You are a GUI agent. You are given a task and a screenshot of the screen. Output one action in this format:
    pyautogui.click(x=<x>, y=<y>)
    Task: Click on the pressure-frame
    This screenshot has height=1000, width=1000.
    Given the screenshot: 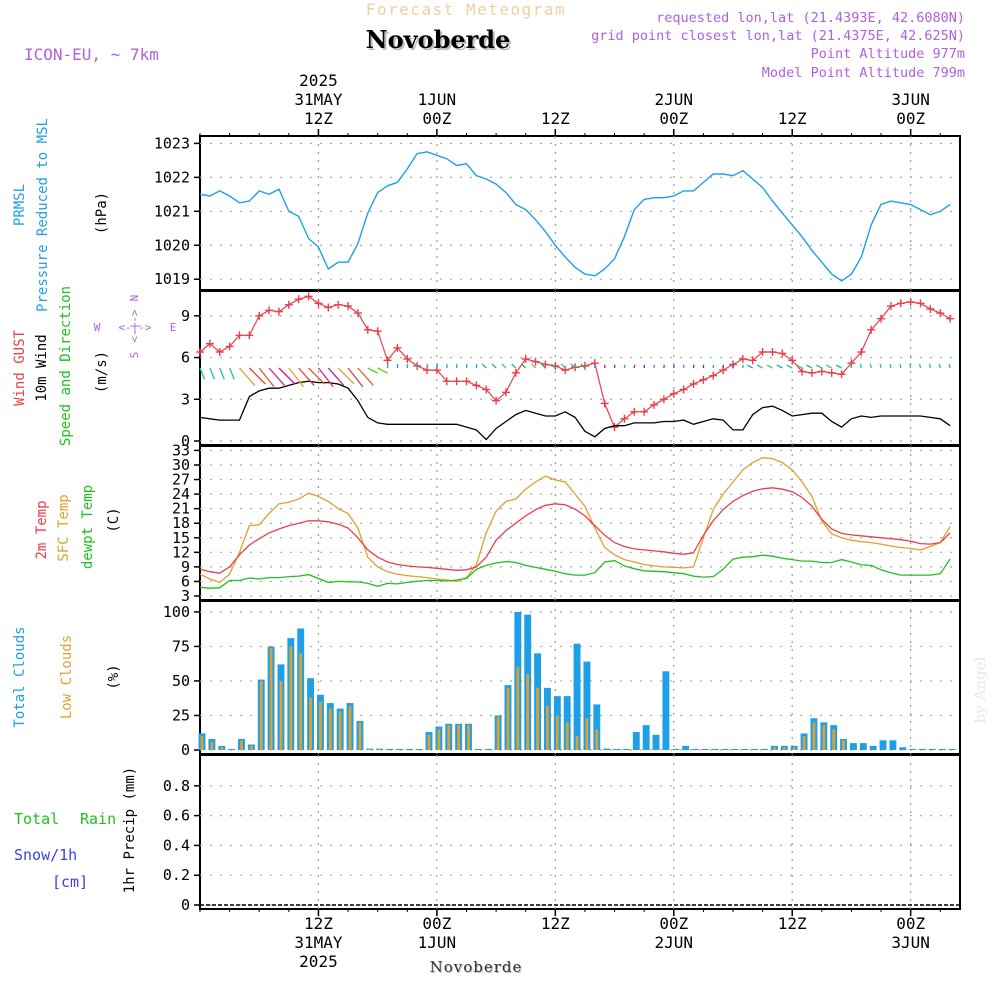 What is the action you would take?
    pyautogui.click(x=580, y=213)
    